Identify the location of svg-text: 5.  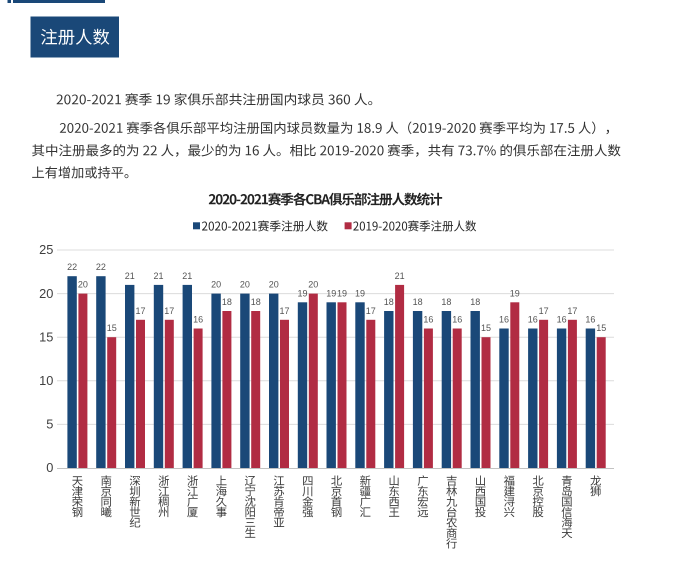
(49, 424).